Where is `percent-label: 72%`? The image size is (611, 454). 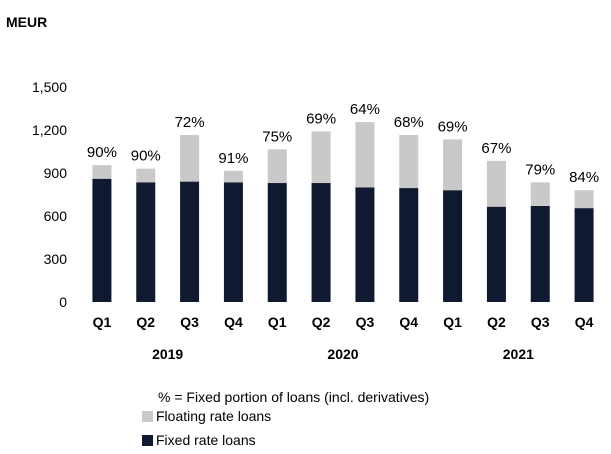 percent-label: 72% is located at coordinates (190, 122).